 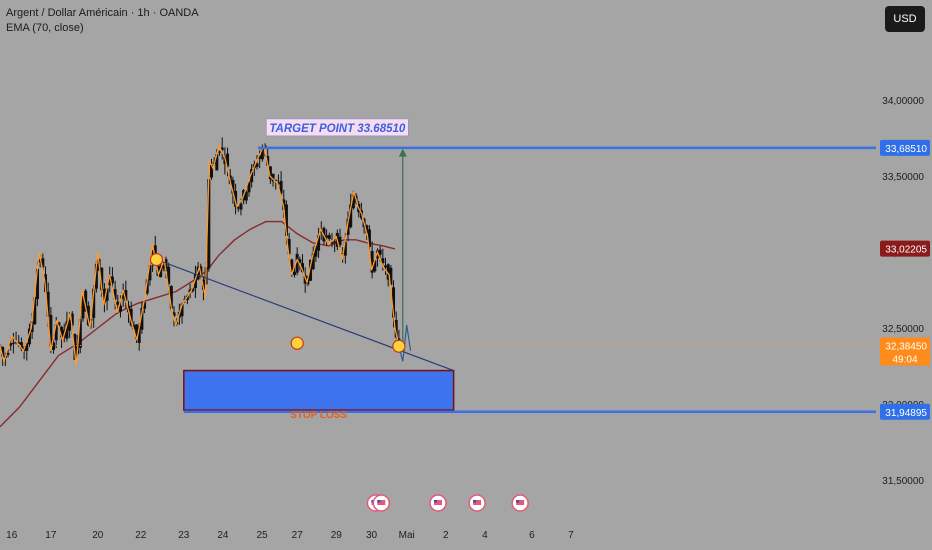 I want to click on x-tick-label: 17, so click(x=51, y=535).